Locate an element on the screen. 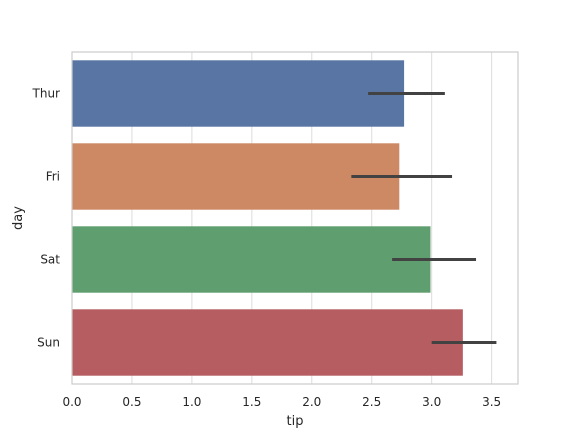 This screenshot has height=432, width=576. x-tick-label: 0.0 is located at coordinates (71, 402).